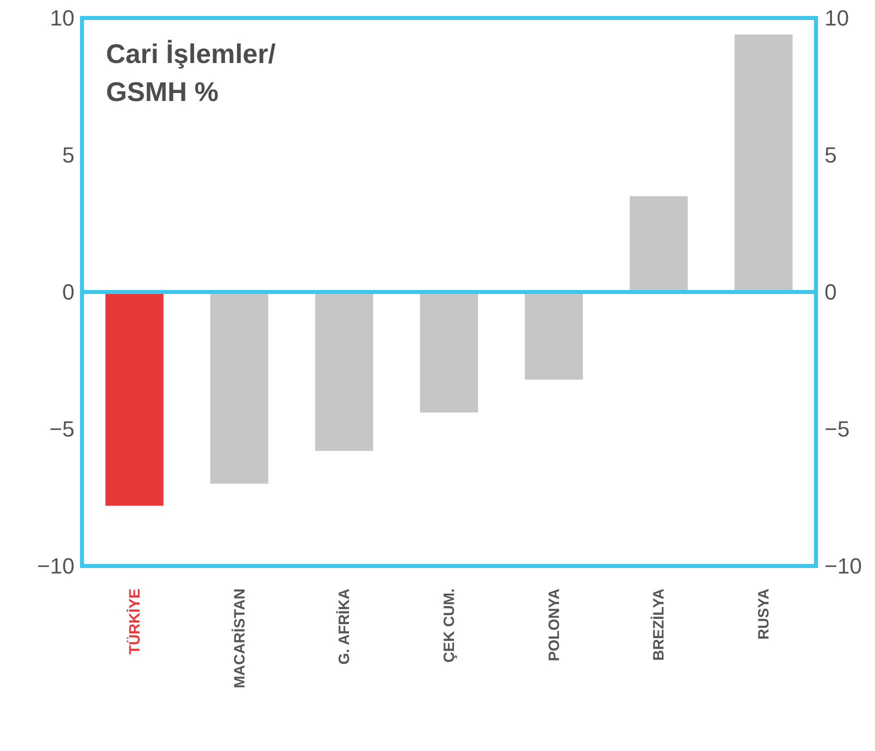 This screenshot has height=751, width=875. What do you see at coordinates (345, 626) in the screenshot?
I see `x-tick-label: G. AFRİKA` at bounding box center [345, 626].